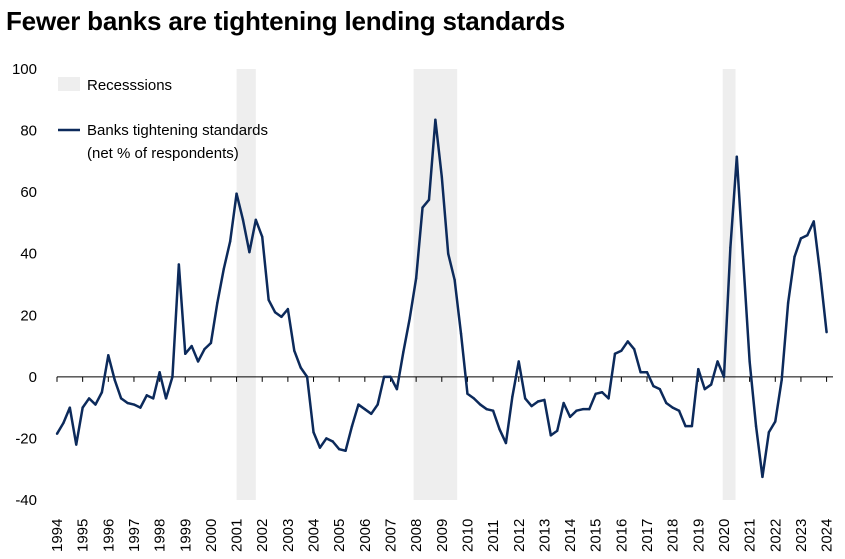 The image size is (845, 559). What do you see at coordinates (442, 535) in the screenshot?
I see `x-tick-label: 2009` at bounding box center [442, 535].